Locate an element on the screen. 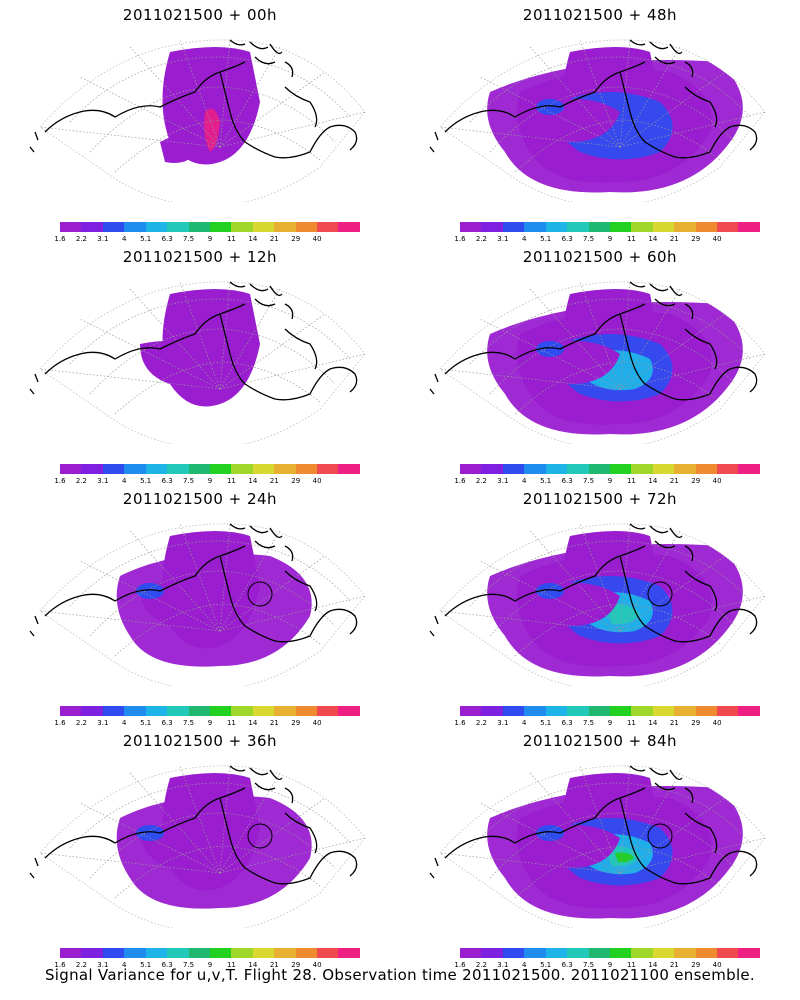  panel-title: 2011021500 + 12h is located at coordinates (200, 257).